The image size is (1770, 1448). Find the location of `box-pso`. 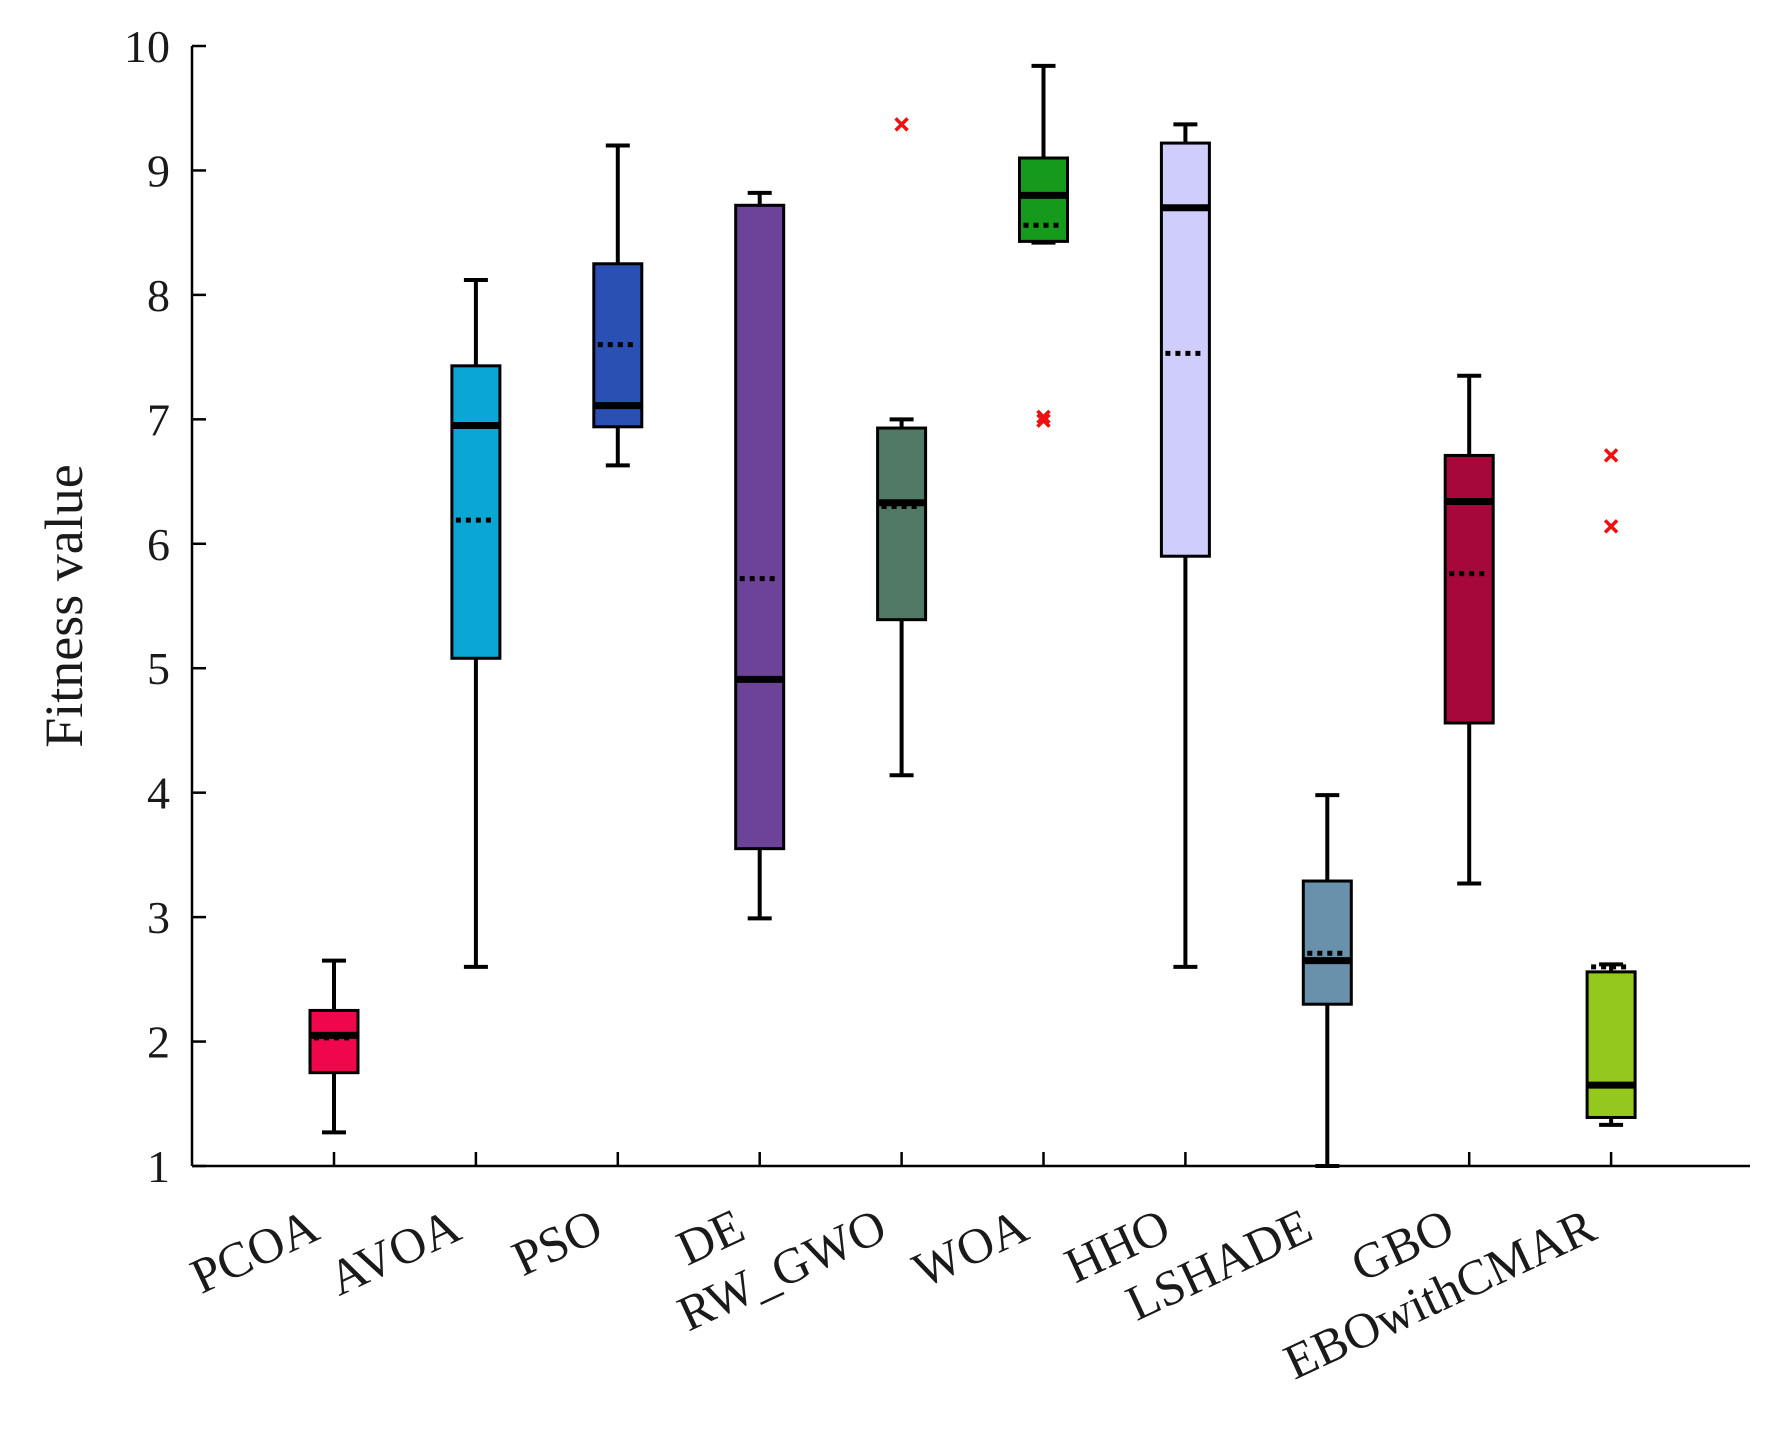

box-pso is located at coordinates (618, 305).